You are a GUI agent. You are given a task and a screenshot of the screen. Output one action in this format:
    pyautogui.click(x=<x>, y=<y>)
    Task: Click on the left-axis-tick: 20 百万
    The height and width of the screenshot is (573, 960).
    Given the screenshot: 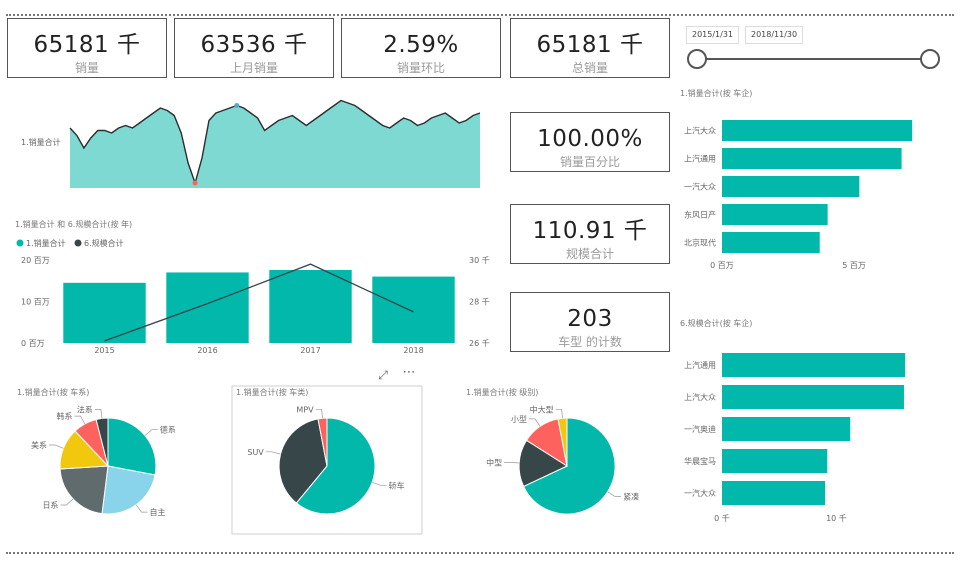 What is the action you would take?
    pyautogui.click(x=35, y=260)
    